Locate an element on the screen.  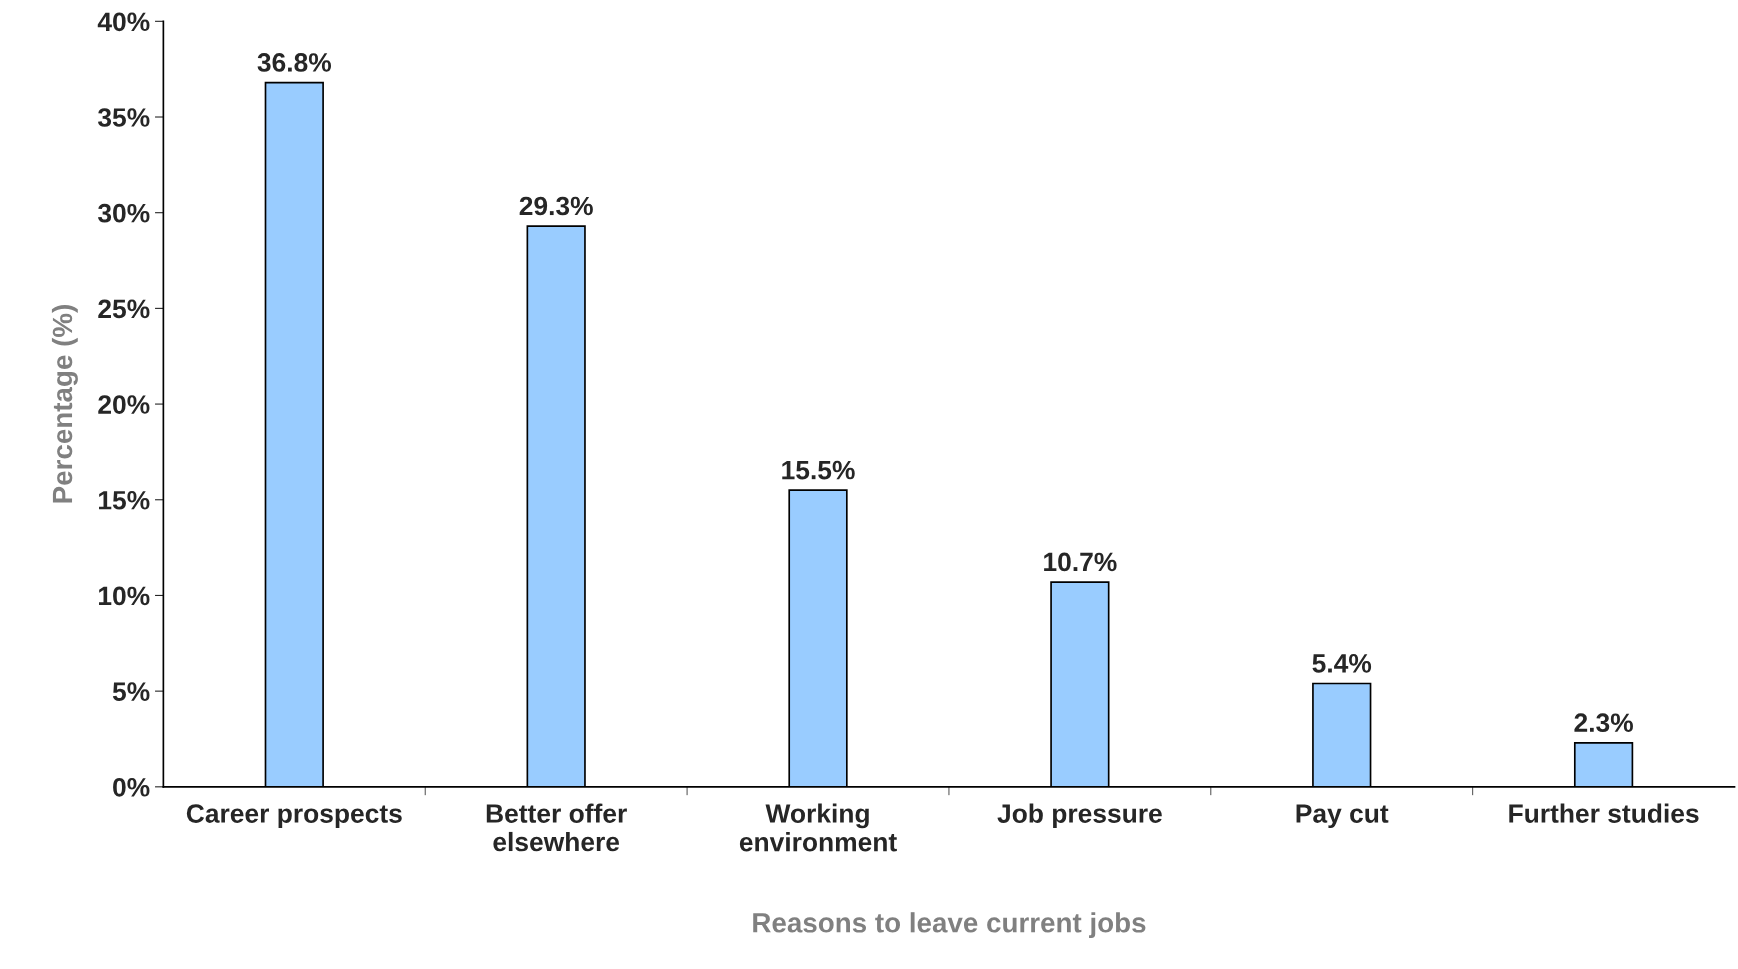
data-label: 36.8% is located at coordinates (294, 62).